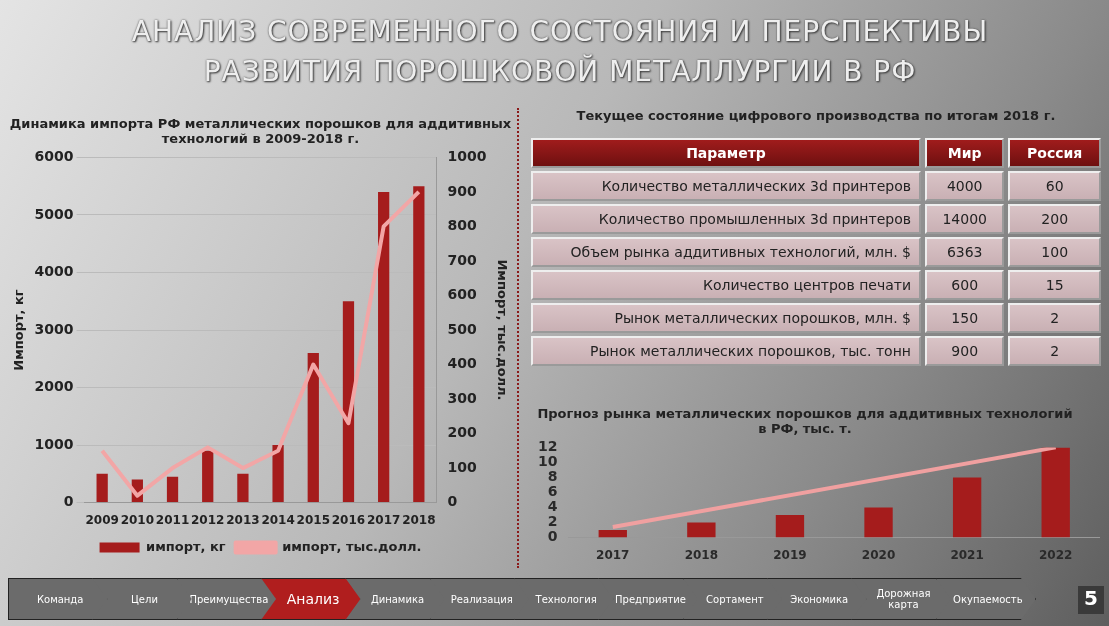 Image resolution: width=1109 pixels, height=626 pixels. Describe the element at coordinates (552, 506) in the screenshot. I see `y-tick-label: 4` at that location.